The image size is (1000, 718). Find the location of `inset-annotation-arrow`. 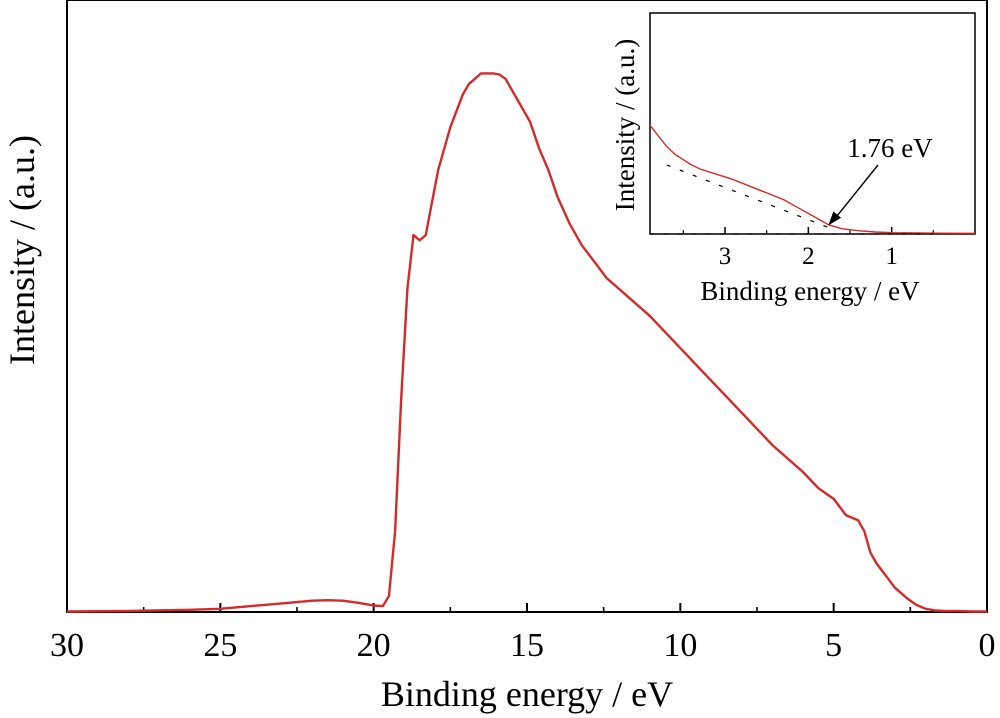

inset-annotation-arrow is located at coordinates (856, 192).